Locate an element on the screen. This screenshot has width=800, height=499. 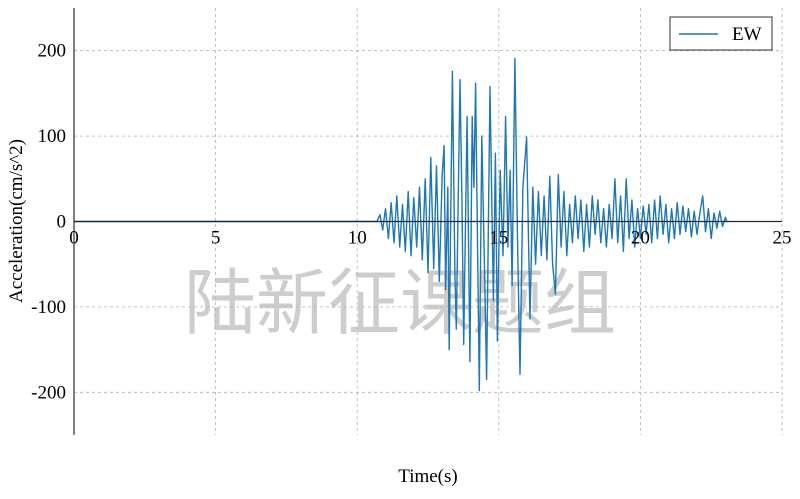
watermark: 陆新征课题组 is located at coordinates (400, 304).